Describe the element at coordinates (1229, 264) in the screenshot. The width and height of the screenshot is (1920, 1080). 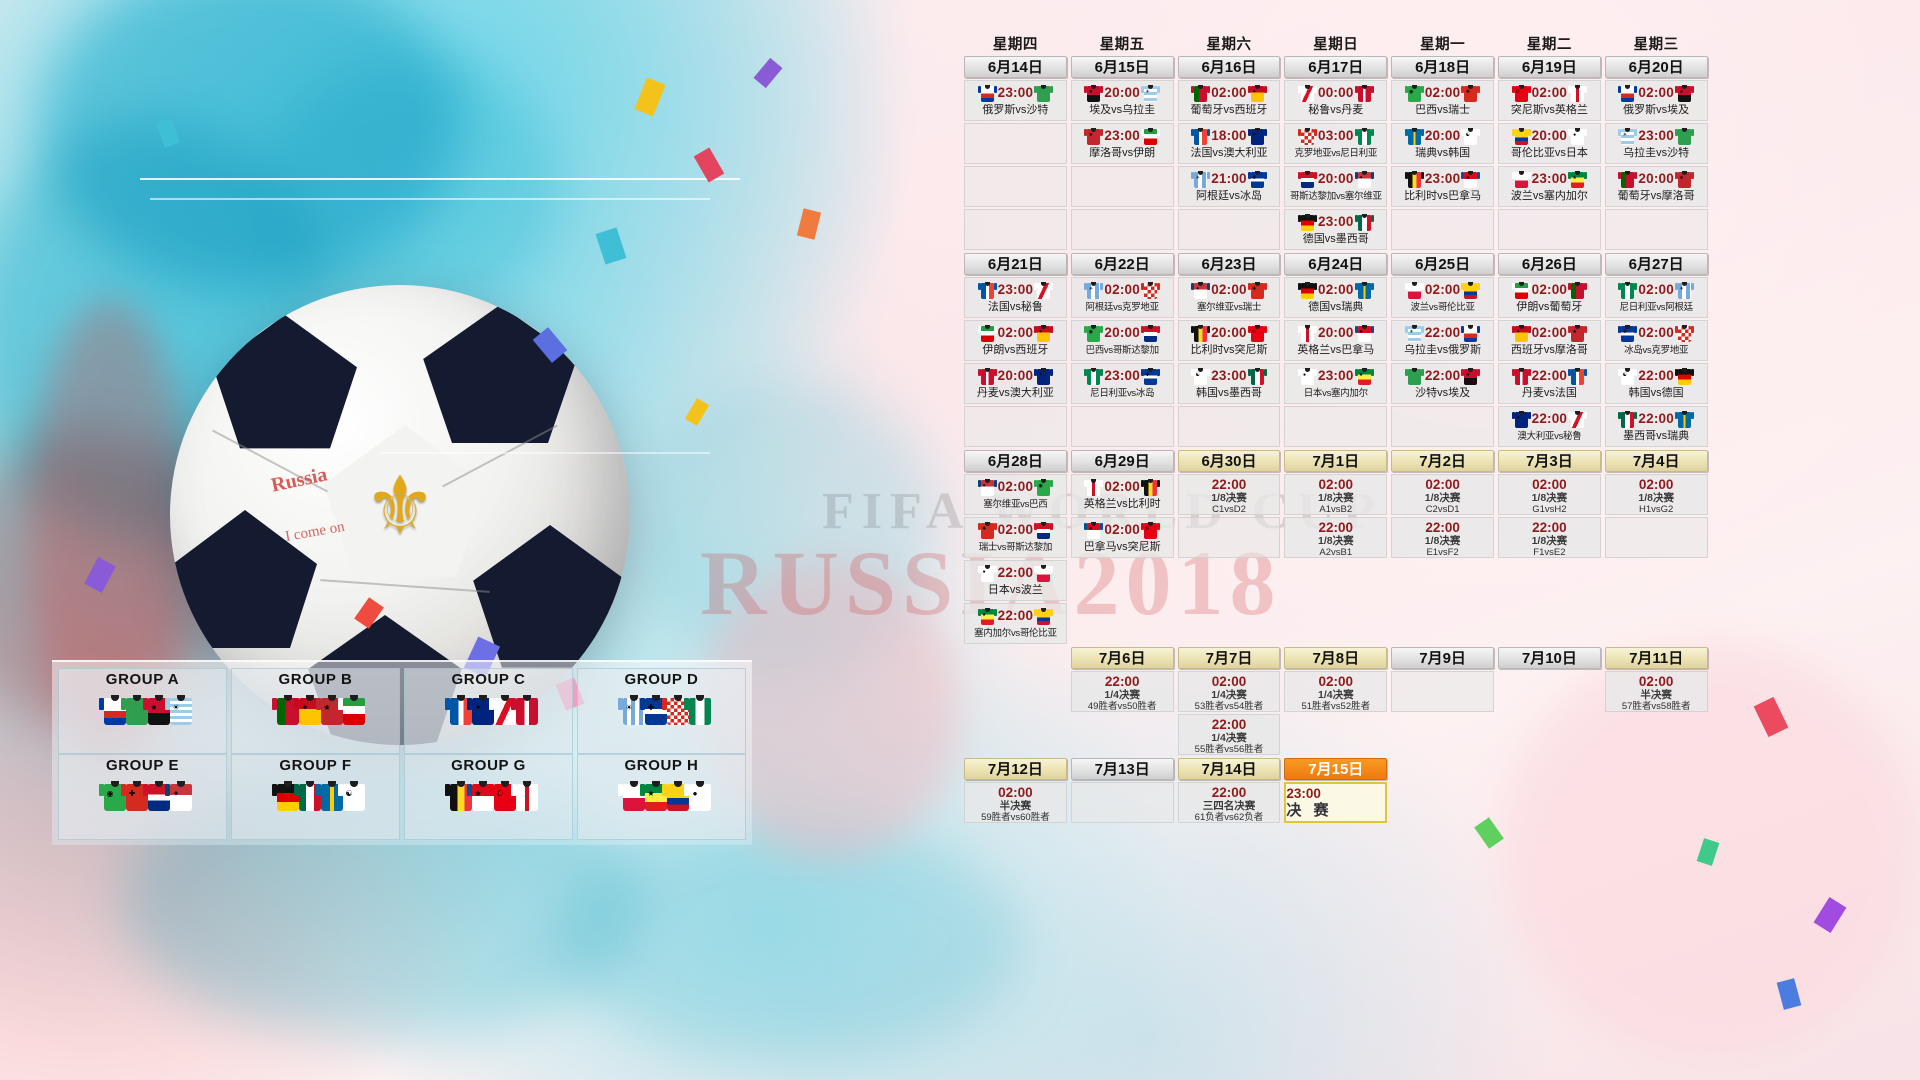
I see `date-label: 6月23日` at that location.